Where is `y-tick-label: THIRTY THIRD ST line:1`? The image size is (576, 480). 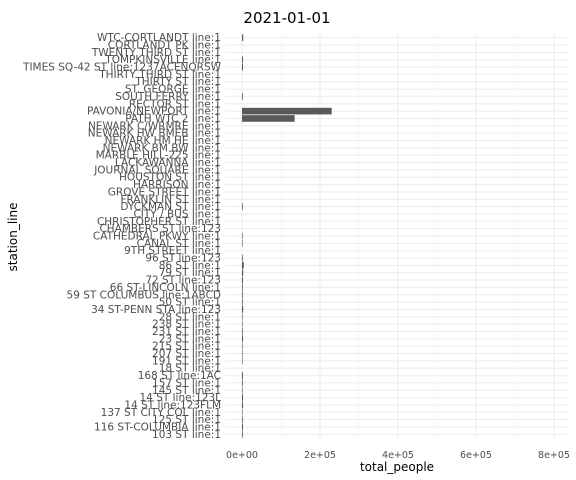
y-tick-label: THIRTY THIRD ST line:1 is located at coordinates (159, 75).